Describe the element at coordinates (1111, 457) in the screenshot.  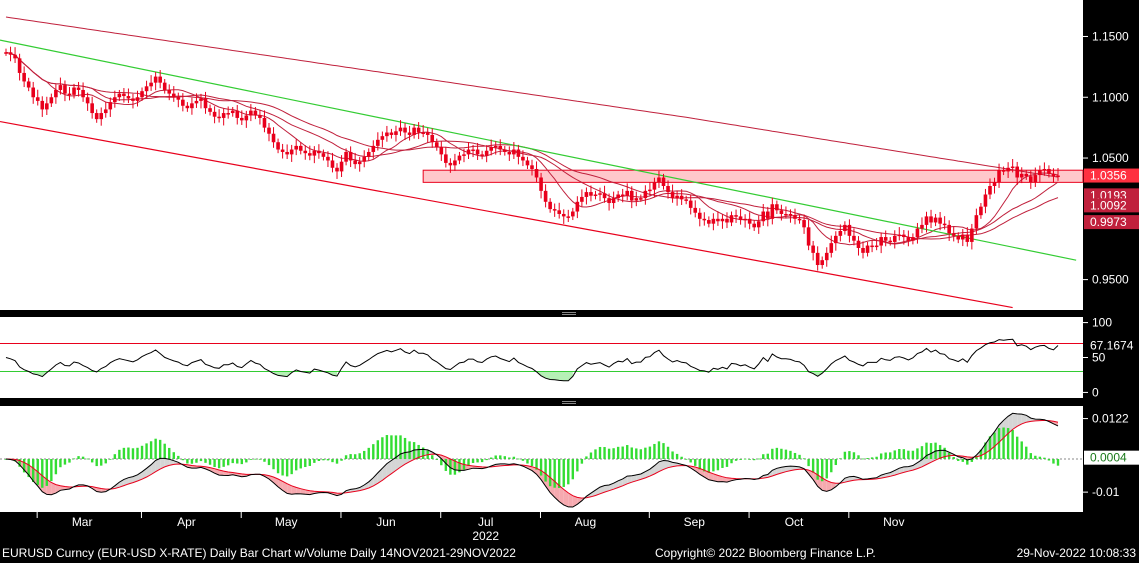
I see `macd-hist-last-box` at that location.